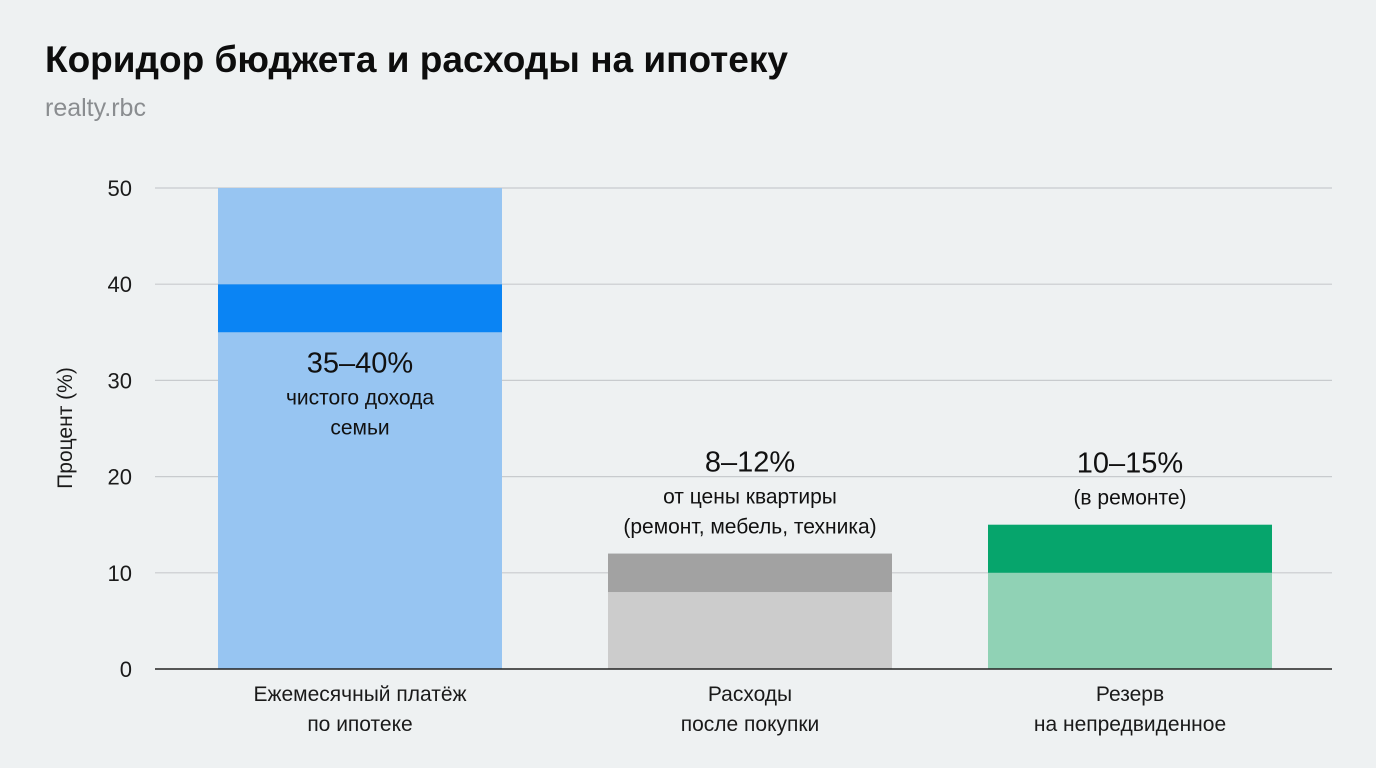 The width and height of the screenshot is (1376, 768). I want to click on data-label-value: 8–12%, so click(750, 463).